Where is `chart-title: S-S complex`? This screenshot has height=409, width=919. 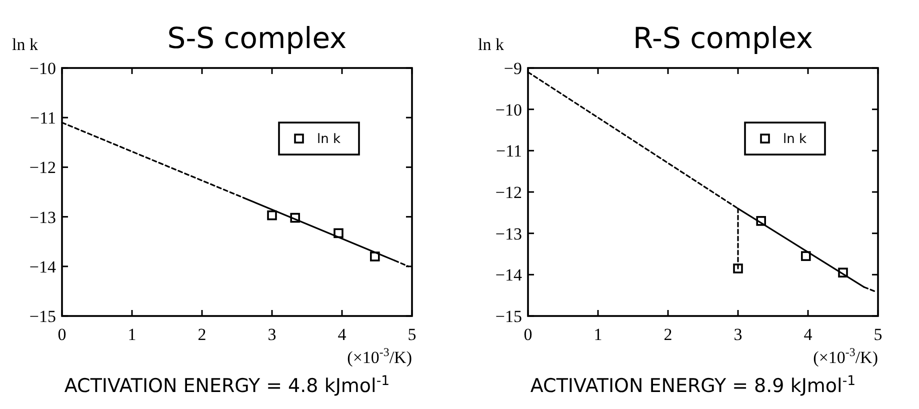
chart-title: S-S complex is located at coordinates (257, 38).